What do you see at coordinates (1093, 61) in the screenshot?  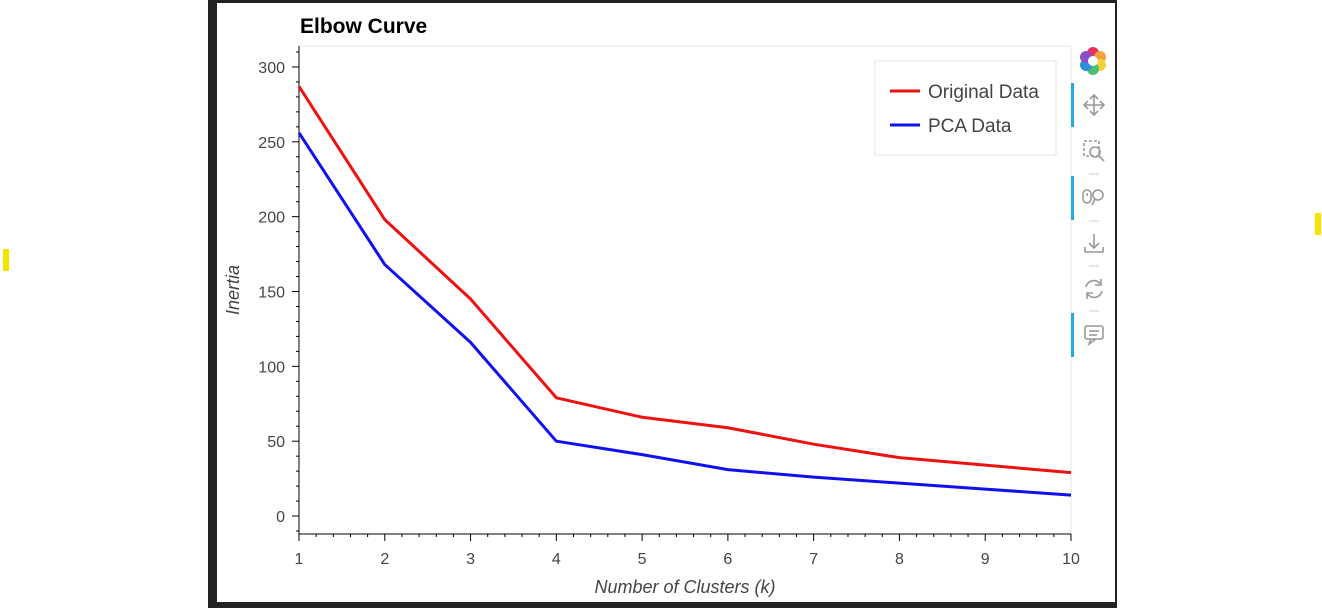 I see `bokeh-logo-icon` at bounding box center [1093, 61].